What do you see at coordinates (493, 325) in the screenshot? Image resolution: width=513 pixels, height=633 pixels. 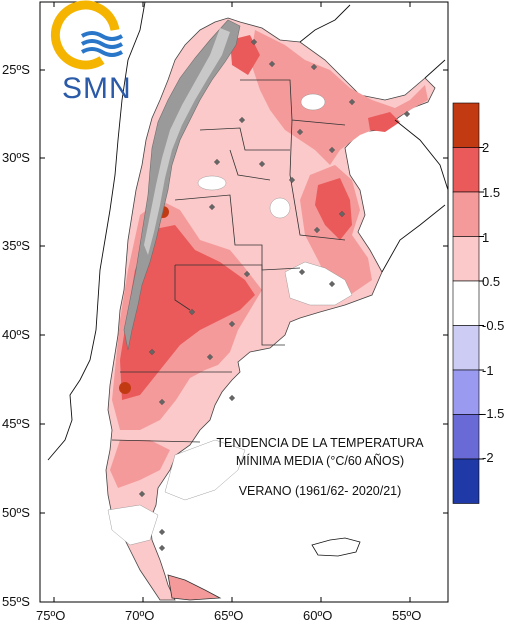 I see `legend-label: -0.5` at bounding box center [493, 325].